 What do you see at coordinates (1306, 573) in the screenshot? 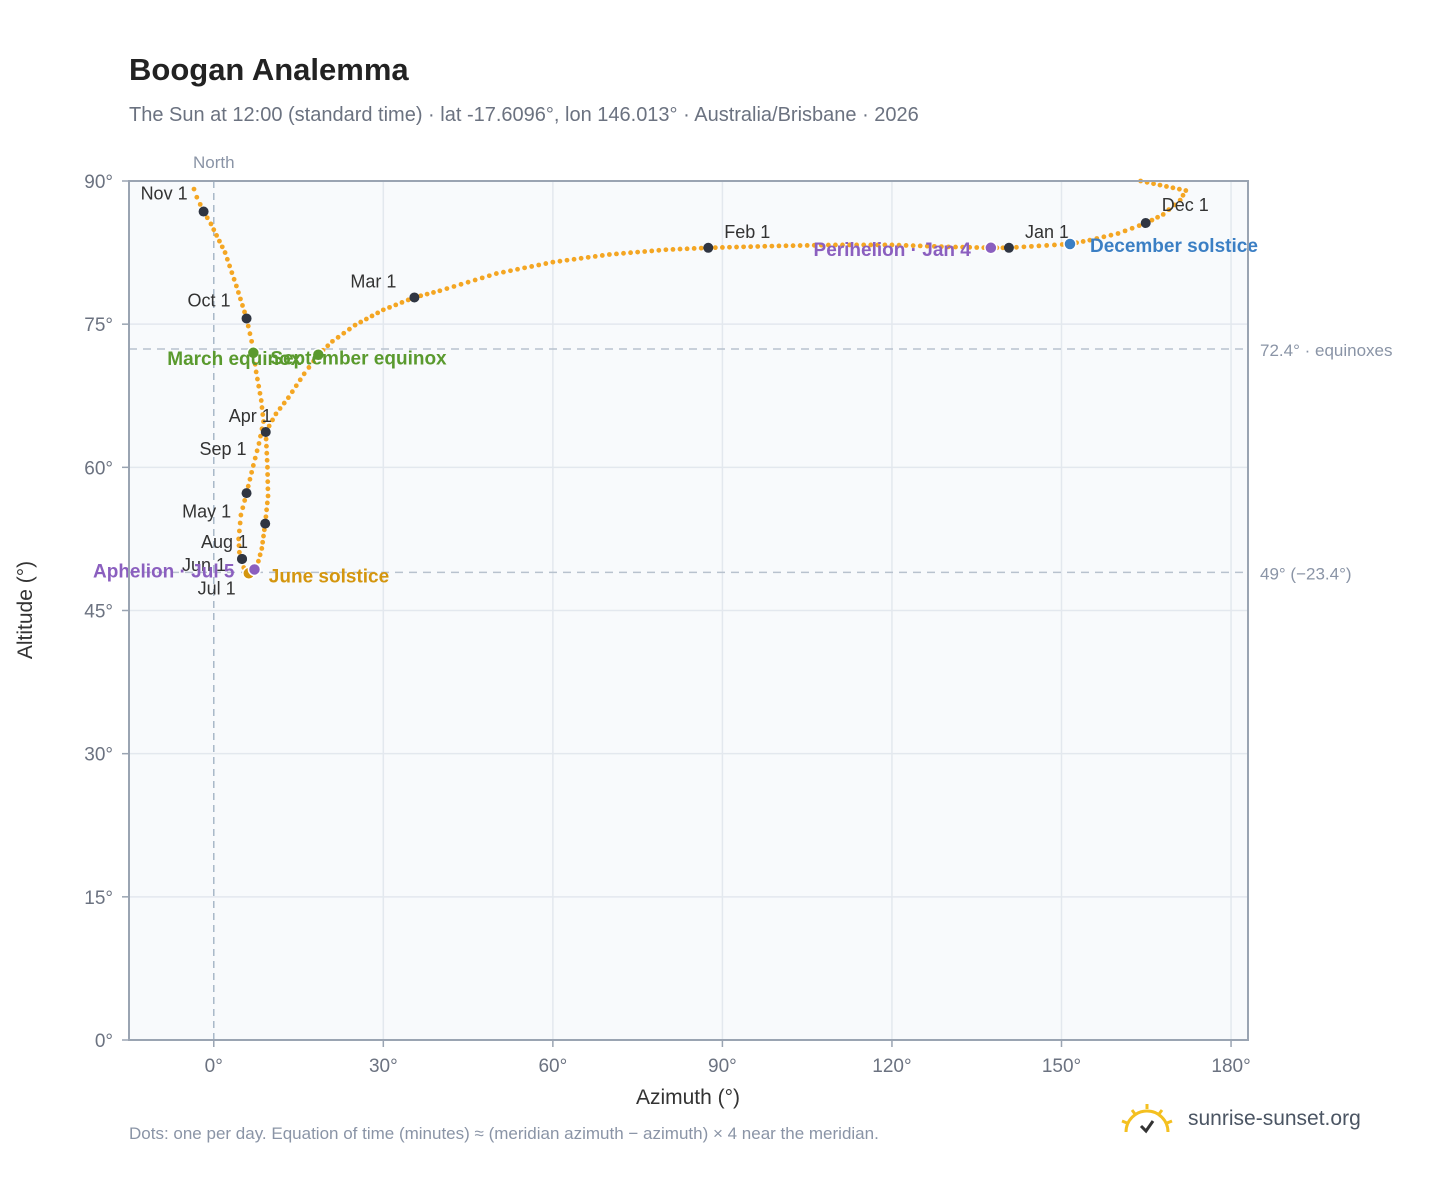
I see `reference-line-label: 49° (−23.4°)` at bounding box center [1306, 573].